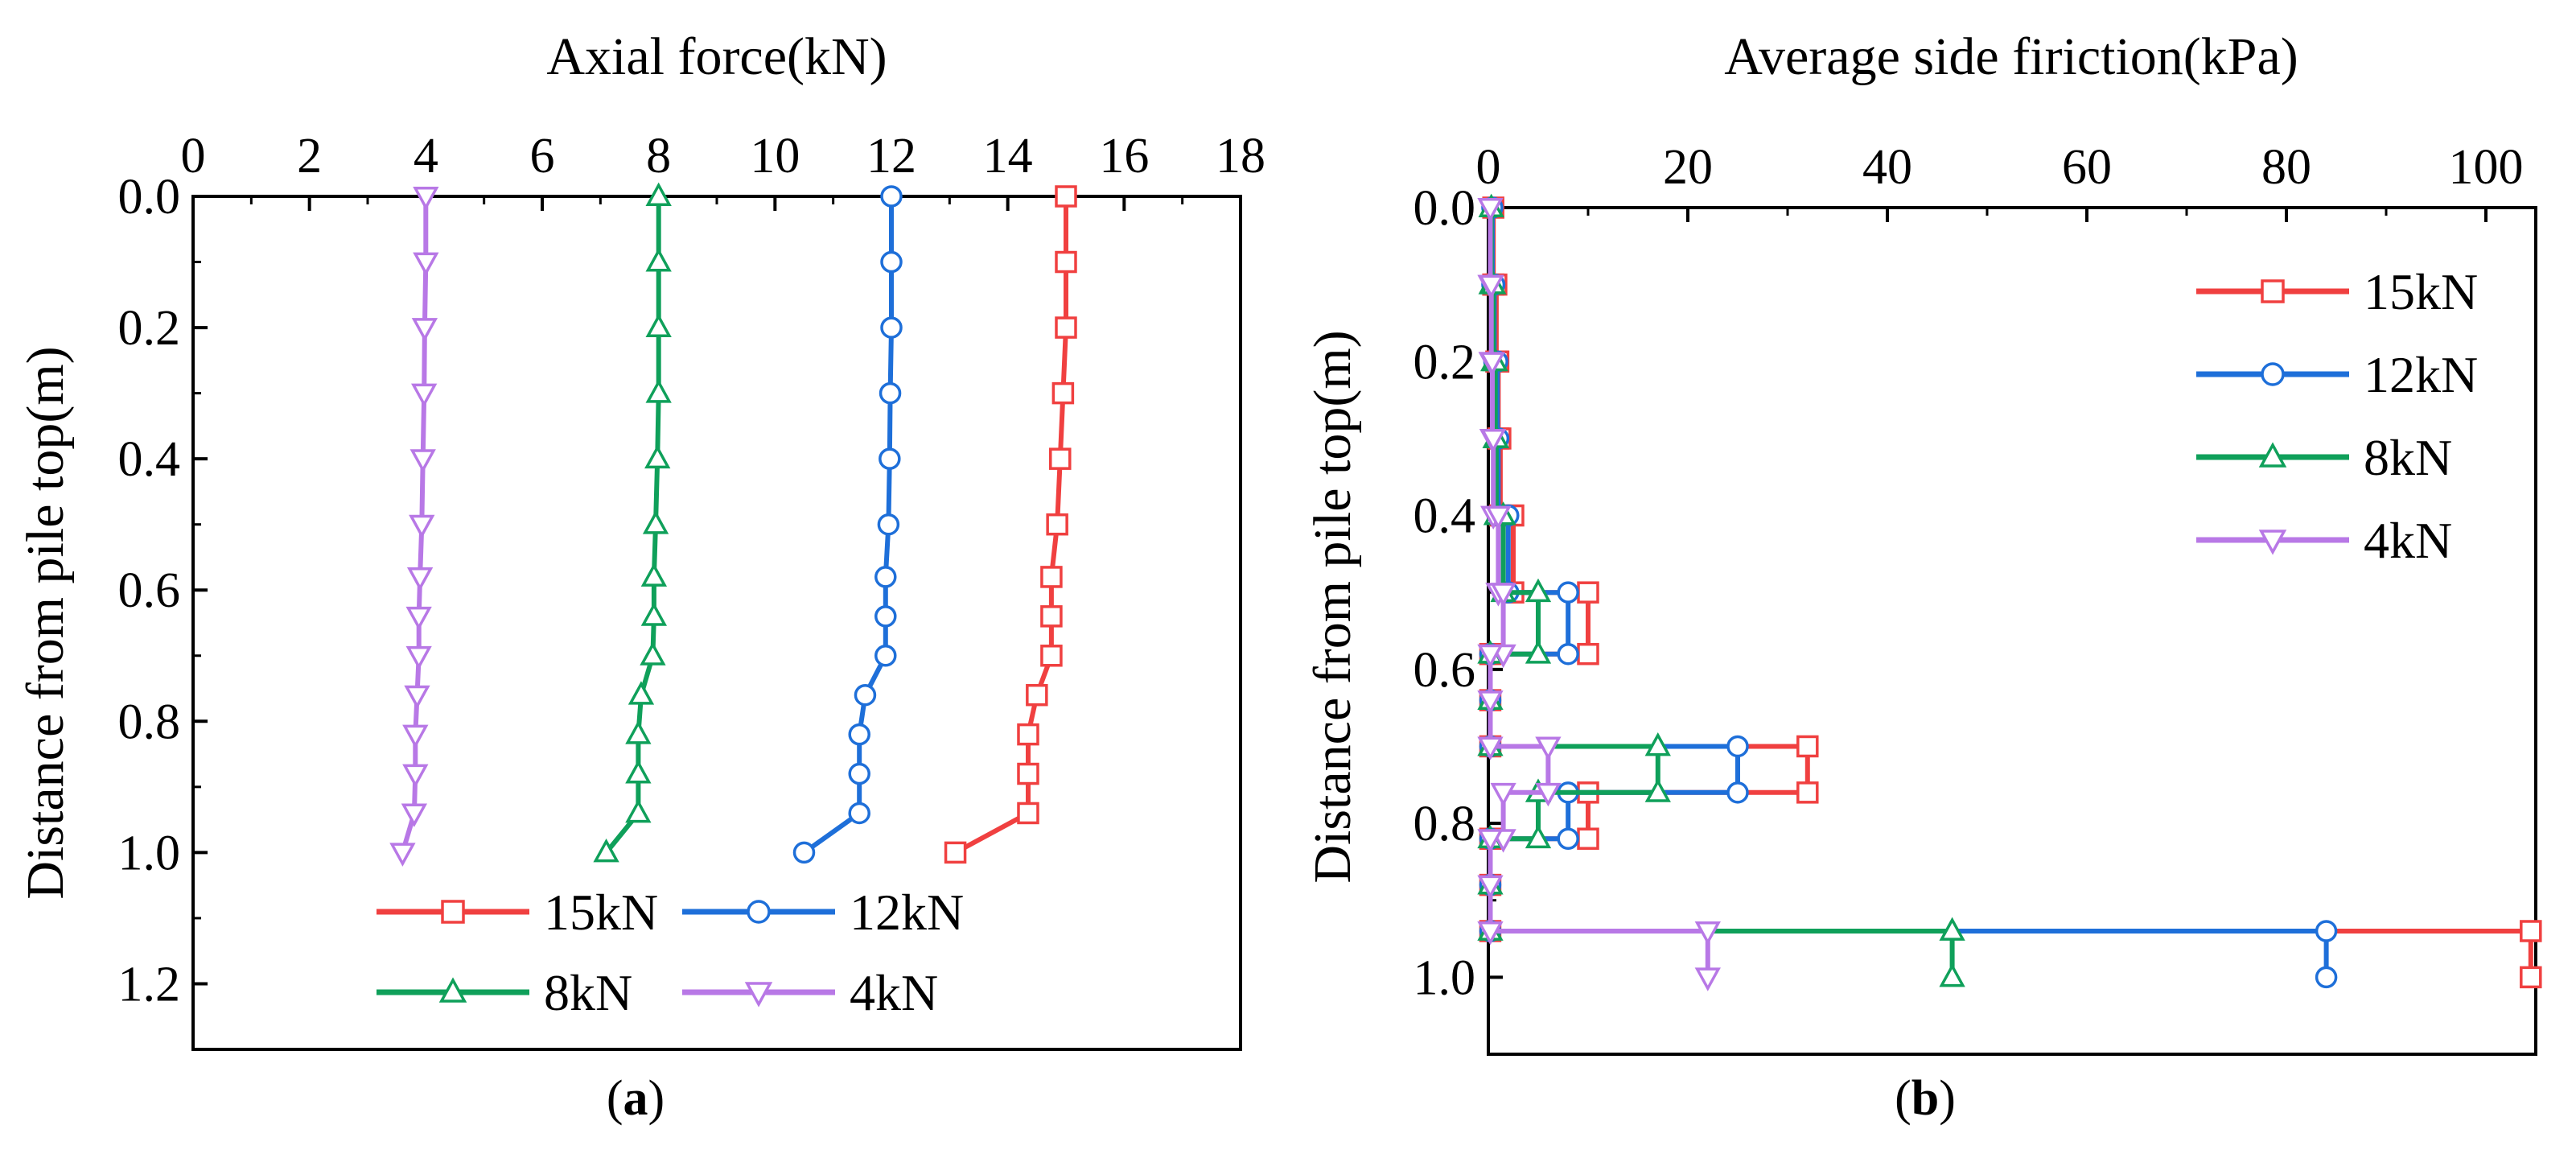 This screenshot has width=2576, height=1154. I want to click on legend-marker-4kN, so click(758, 995).